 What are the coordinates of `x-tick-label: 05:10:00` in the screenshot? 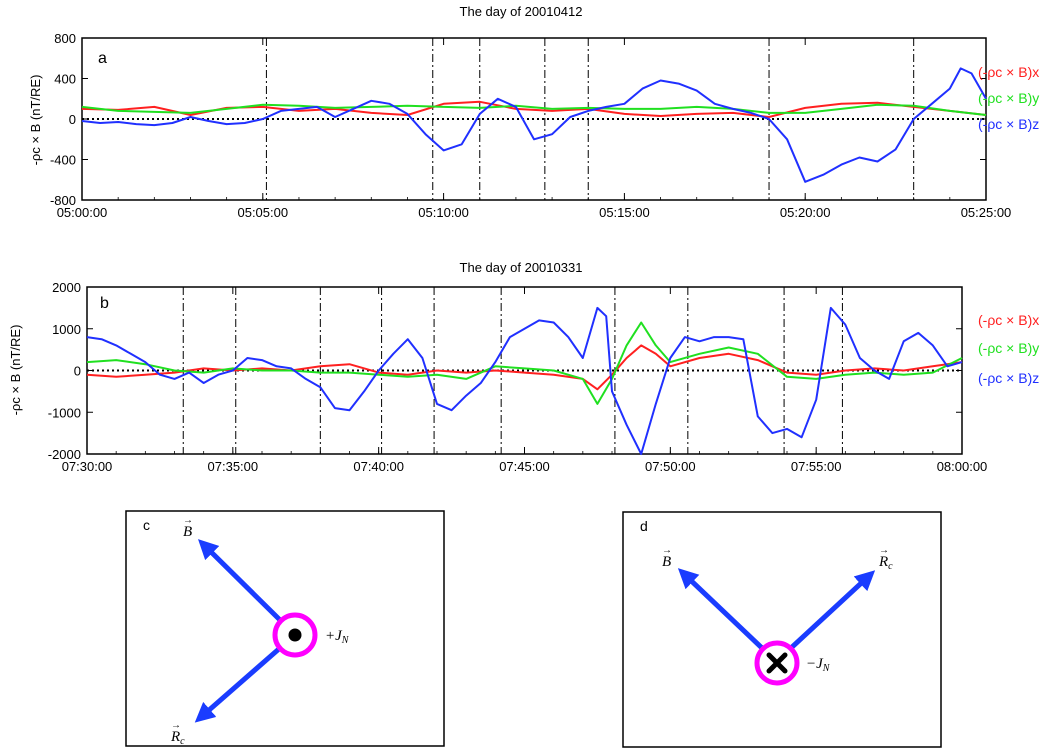 It's located at (443, 212).